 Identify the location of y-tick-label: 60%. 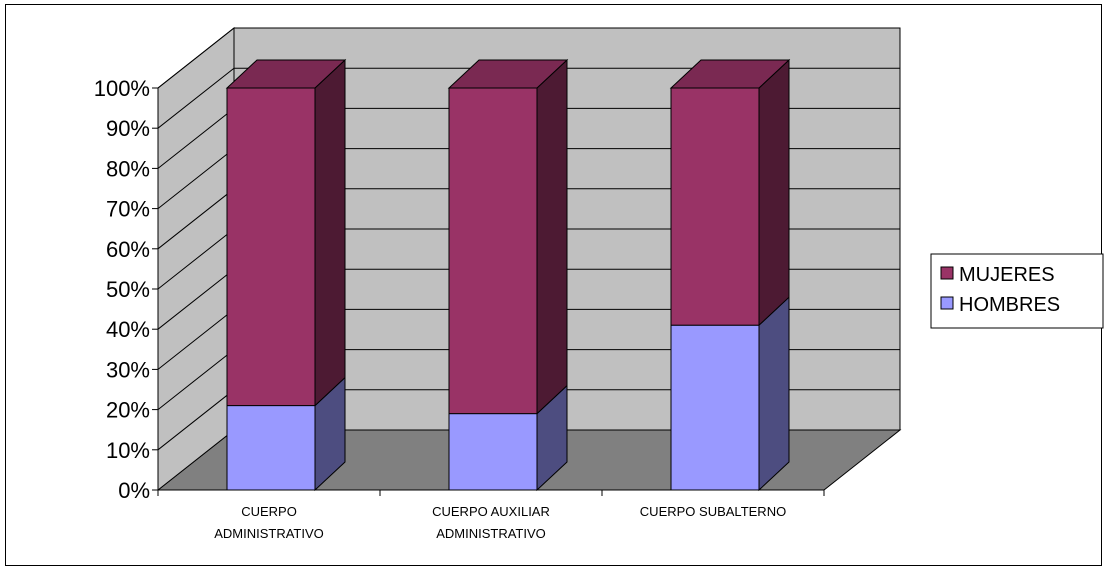
(128, 249).